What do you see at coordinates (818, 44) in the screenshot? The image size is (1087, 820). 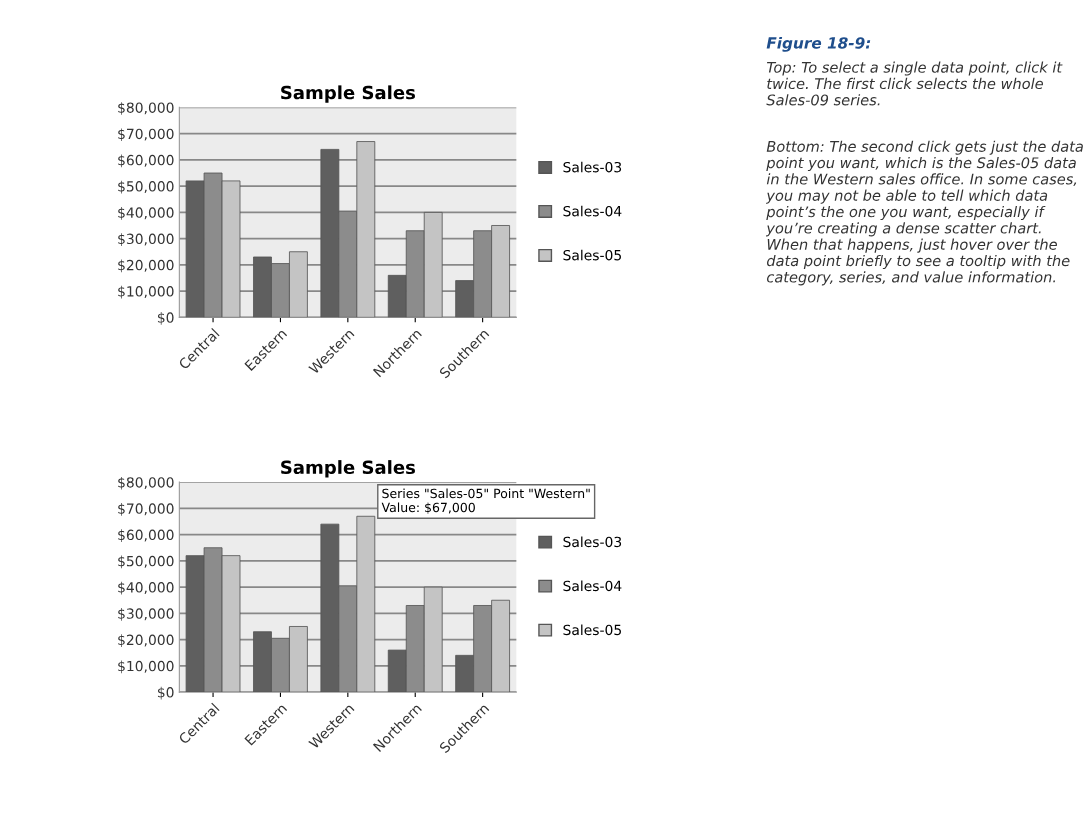 I see `caption: Figure 18-9:` at bounding box center [818, 44].